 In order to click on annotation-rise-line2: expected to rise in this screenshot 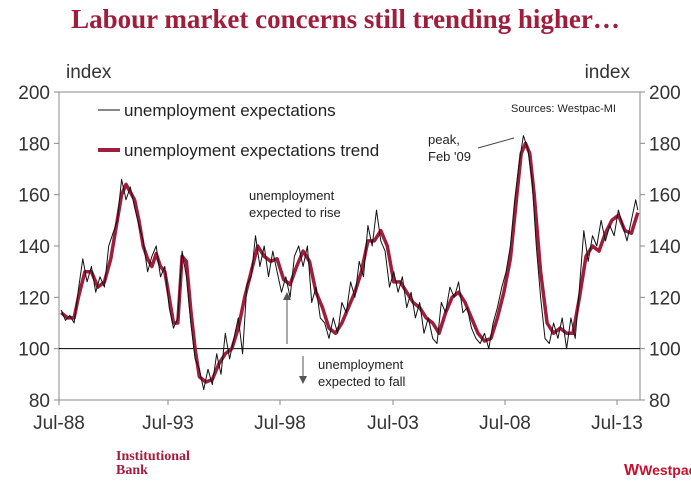, I will do `click(295, 212)`.